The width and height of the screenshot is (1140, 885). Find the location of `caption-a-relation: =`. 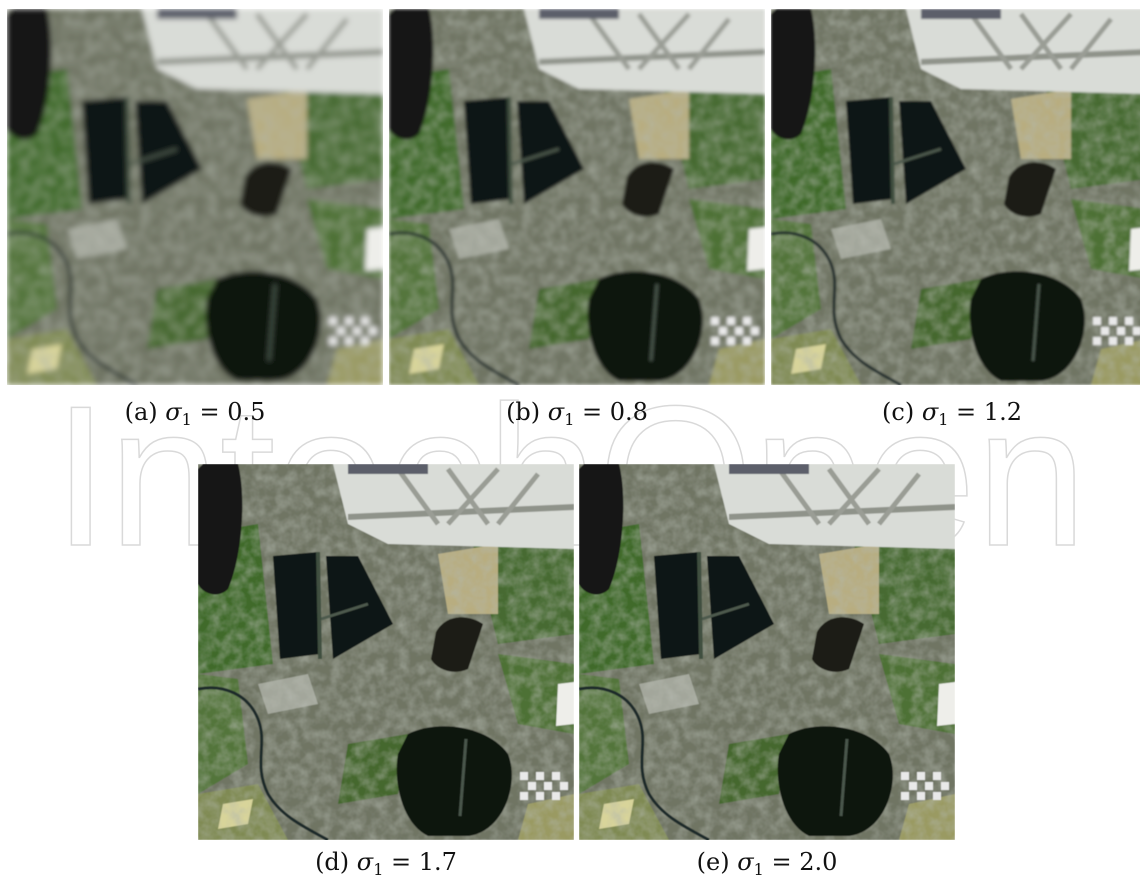

caption-a-relation: = is located at coordinates (209, 412).